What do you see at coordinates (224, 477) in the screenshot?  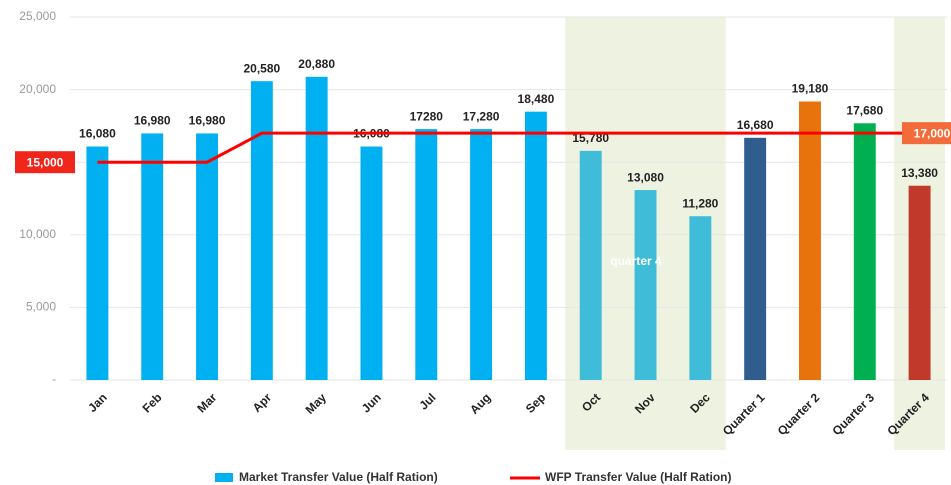 I see `legend-swatch` at bounding box center [224, 477].